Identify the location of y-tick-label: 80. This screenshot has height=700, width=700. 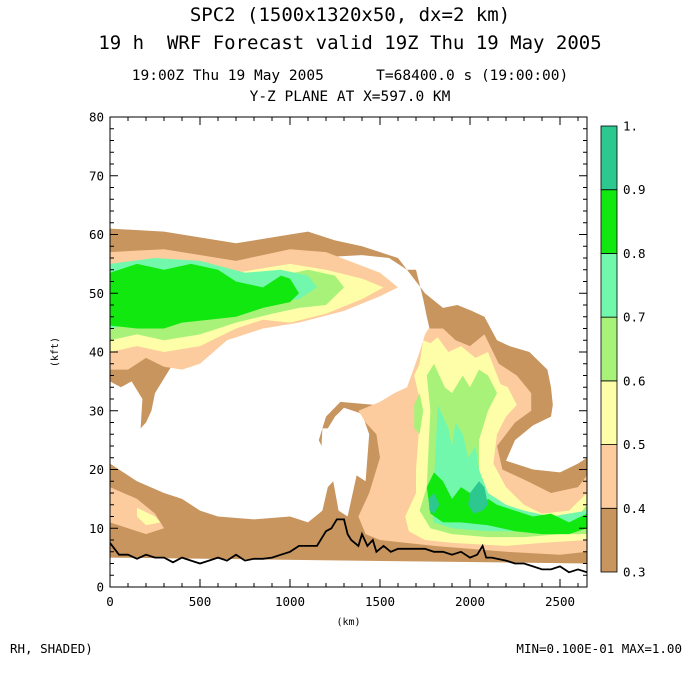
(96, 117).